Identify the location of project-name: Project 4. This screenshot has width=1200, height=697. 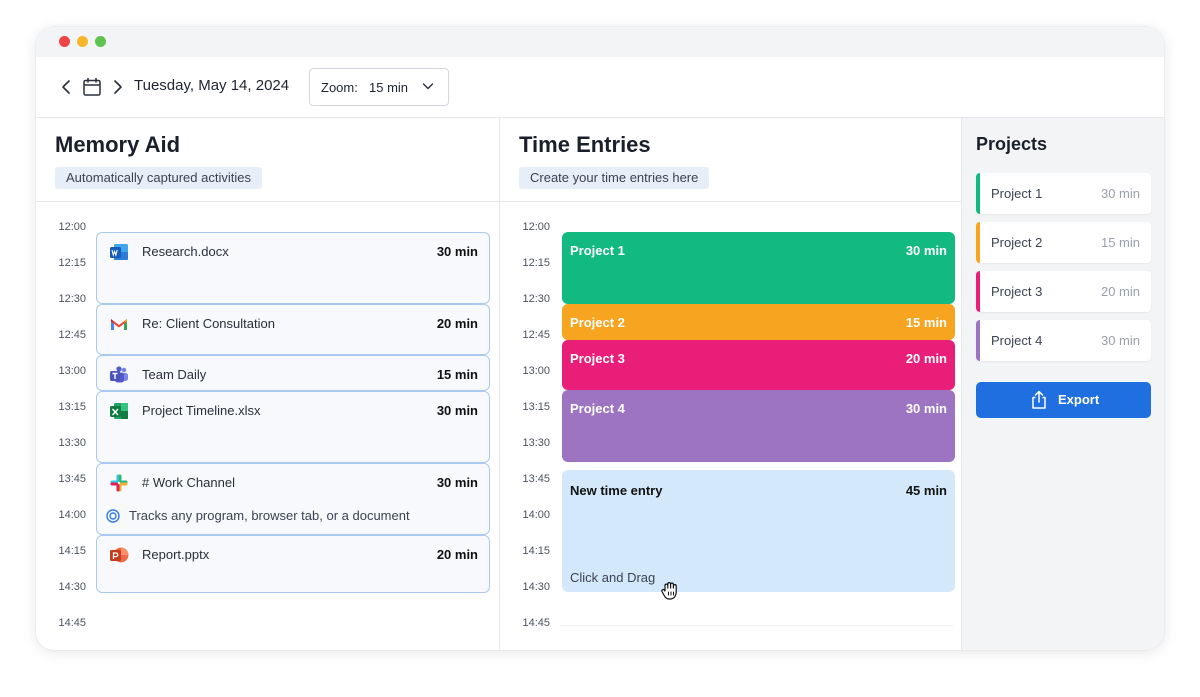
(1017, 340).